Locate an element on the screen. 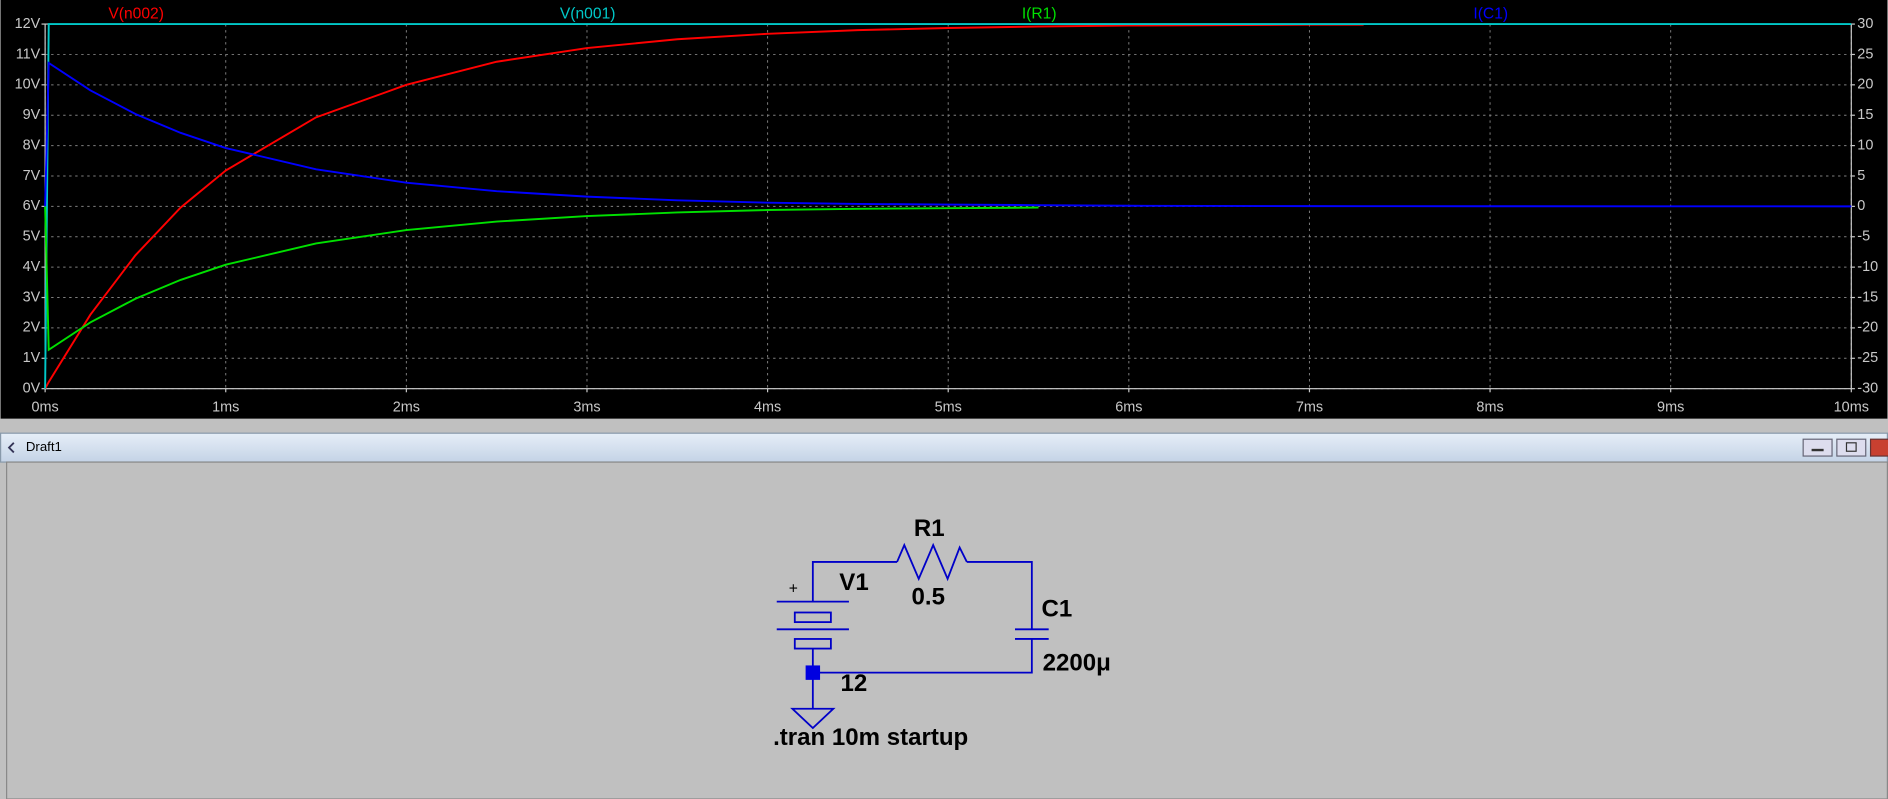 Image resolution: width=1888 pixels, height=799 pixels. legend-entry: V(n001) is located at coordinates (588, 14).